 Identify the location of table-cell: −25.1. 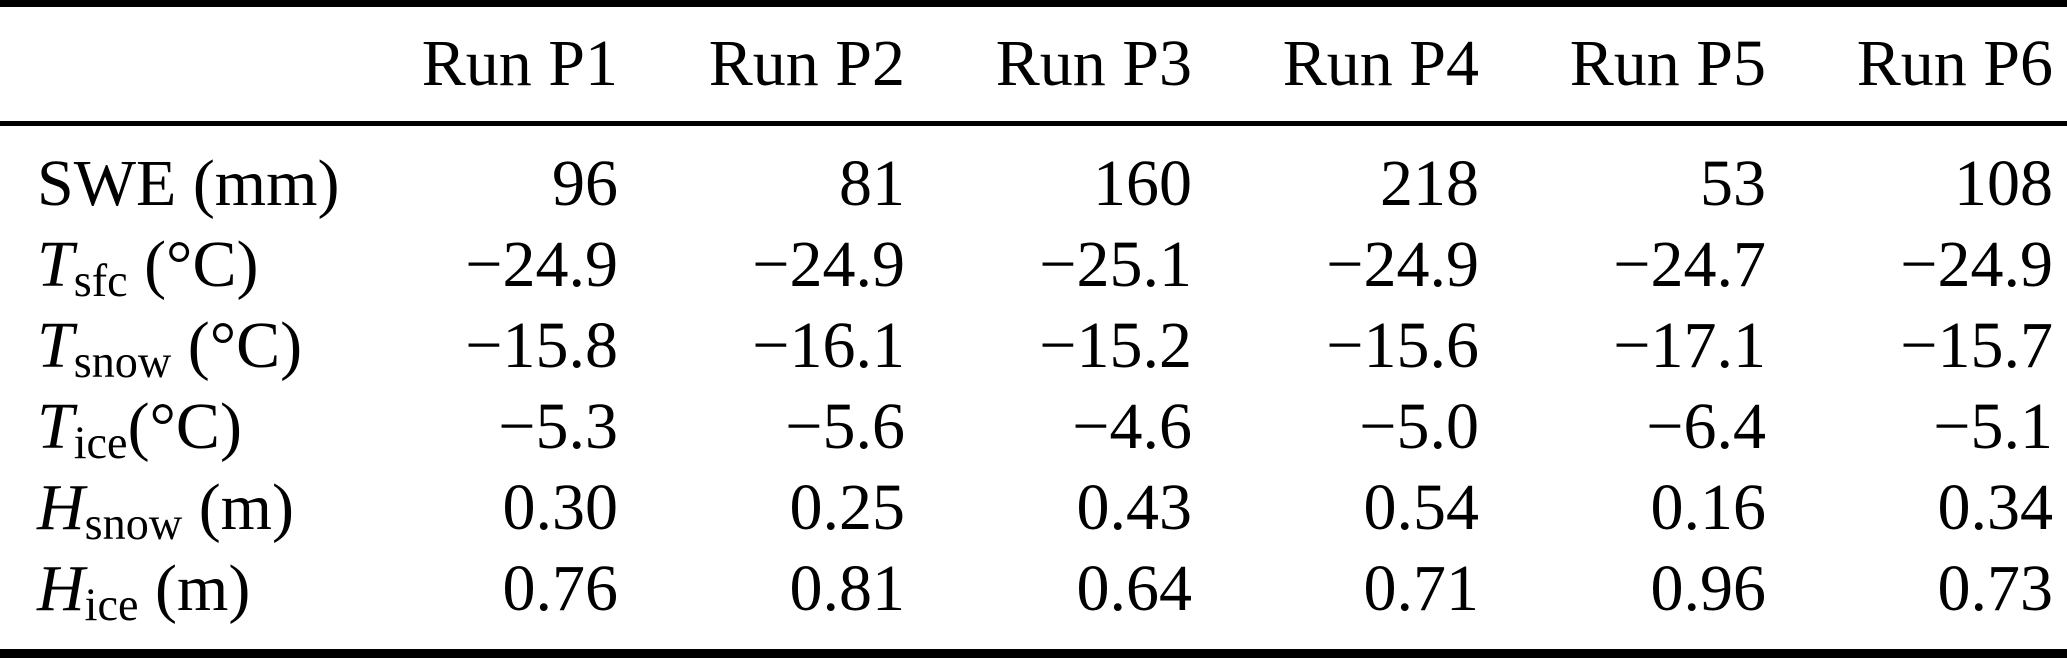
(1115, 264).